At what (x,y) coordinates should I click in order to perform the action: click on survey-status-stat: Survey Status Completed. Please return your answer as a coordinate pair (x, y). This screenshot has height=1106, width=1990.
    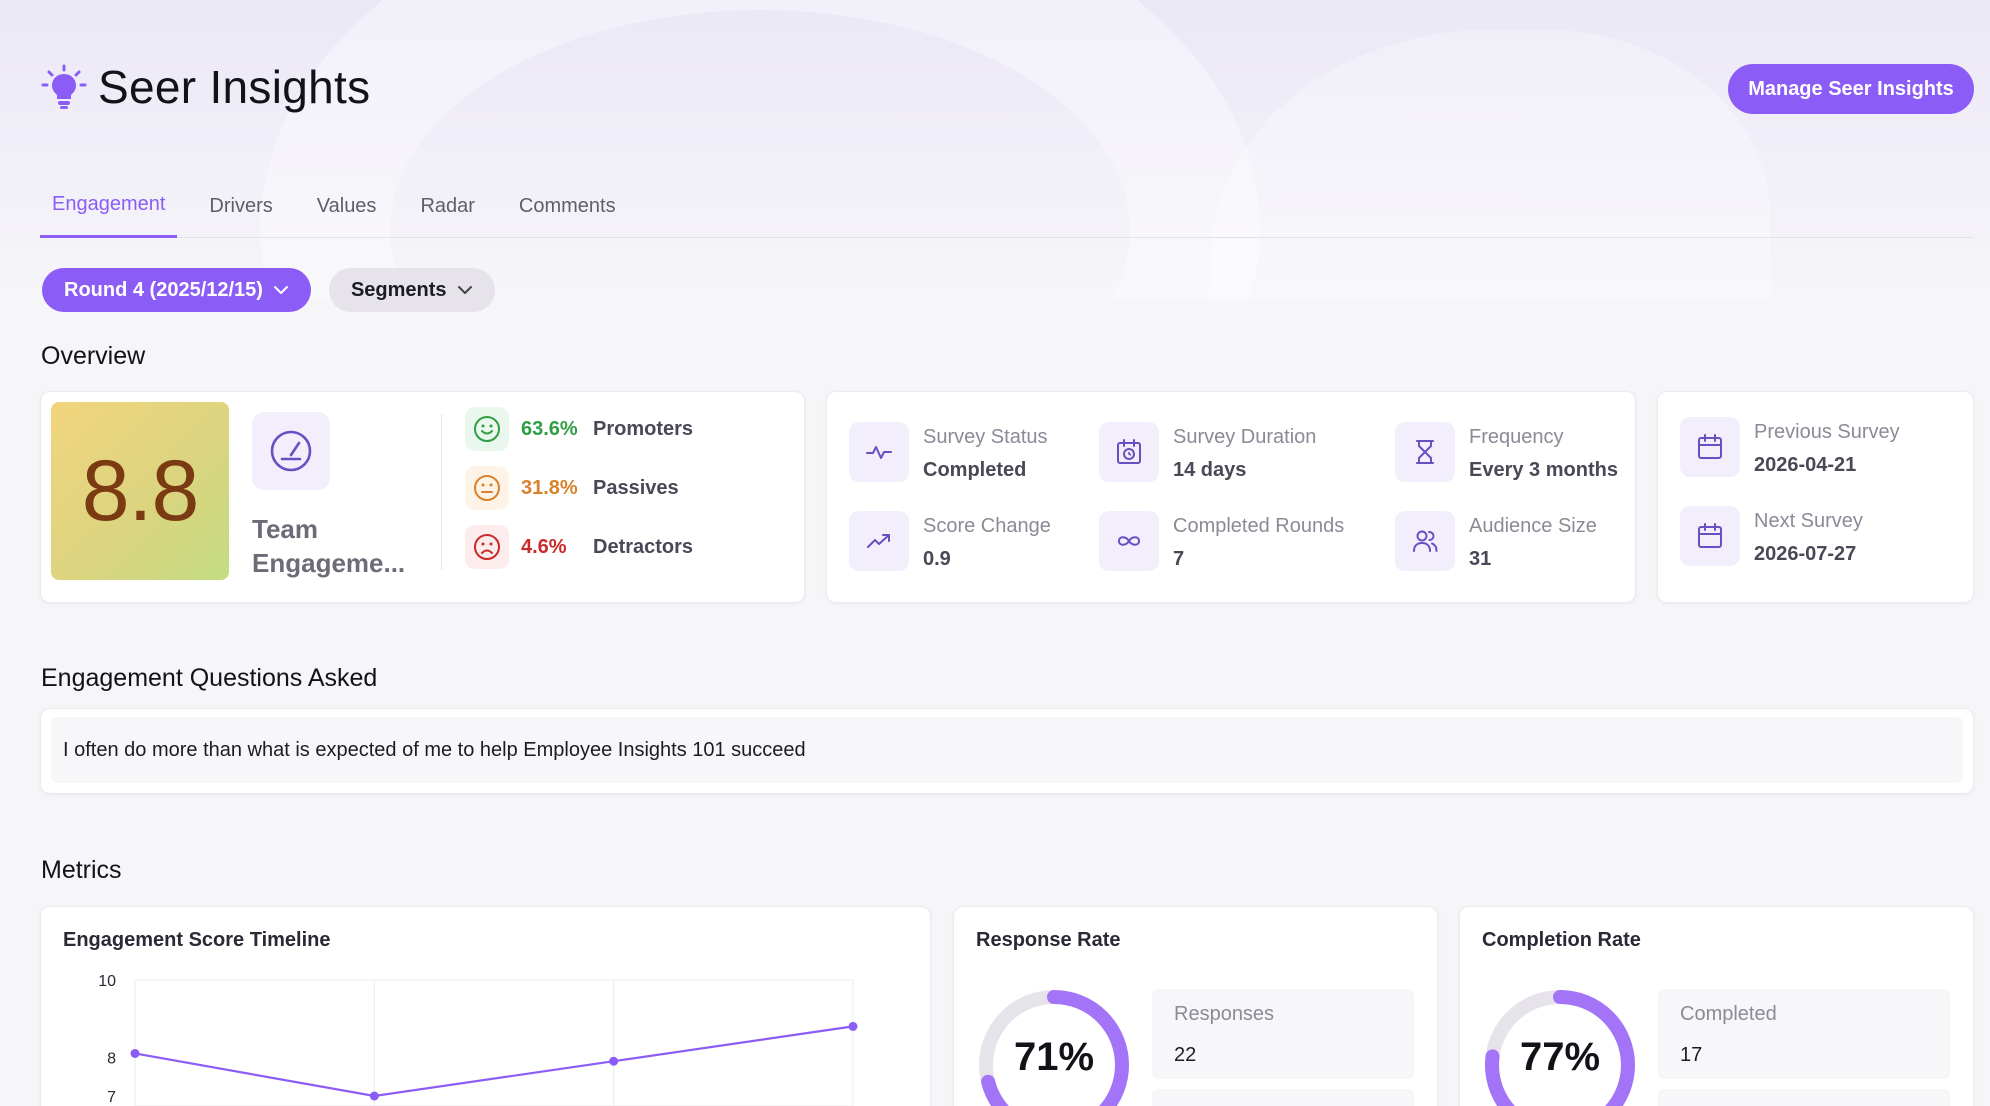
    Looking at the image, I should click on (948, 452).